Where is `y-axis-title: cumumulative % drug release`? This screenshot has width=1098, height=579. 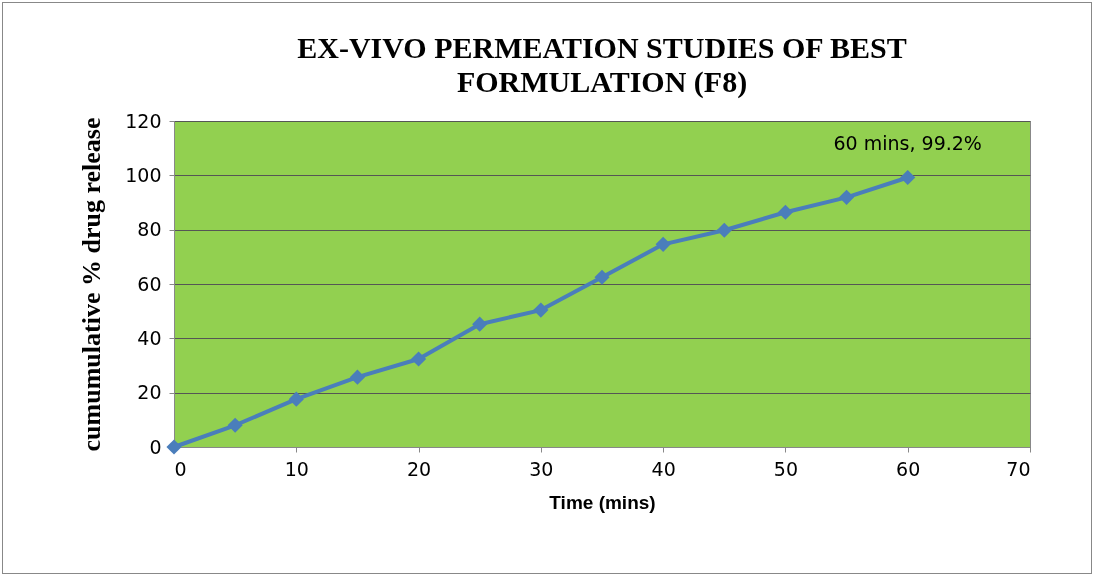
y-axis-title: cumumulative % drug release is located at coordinates (92, 284).